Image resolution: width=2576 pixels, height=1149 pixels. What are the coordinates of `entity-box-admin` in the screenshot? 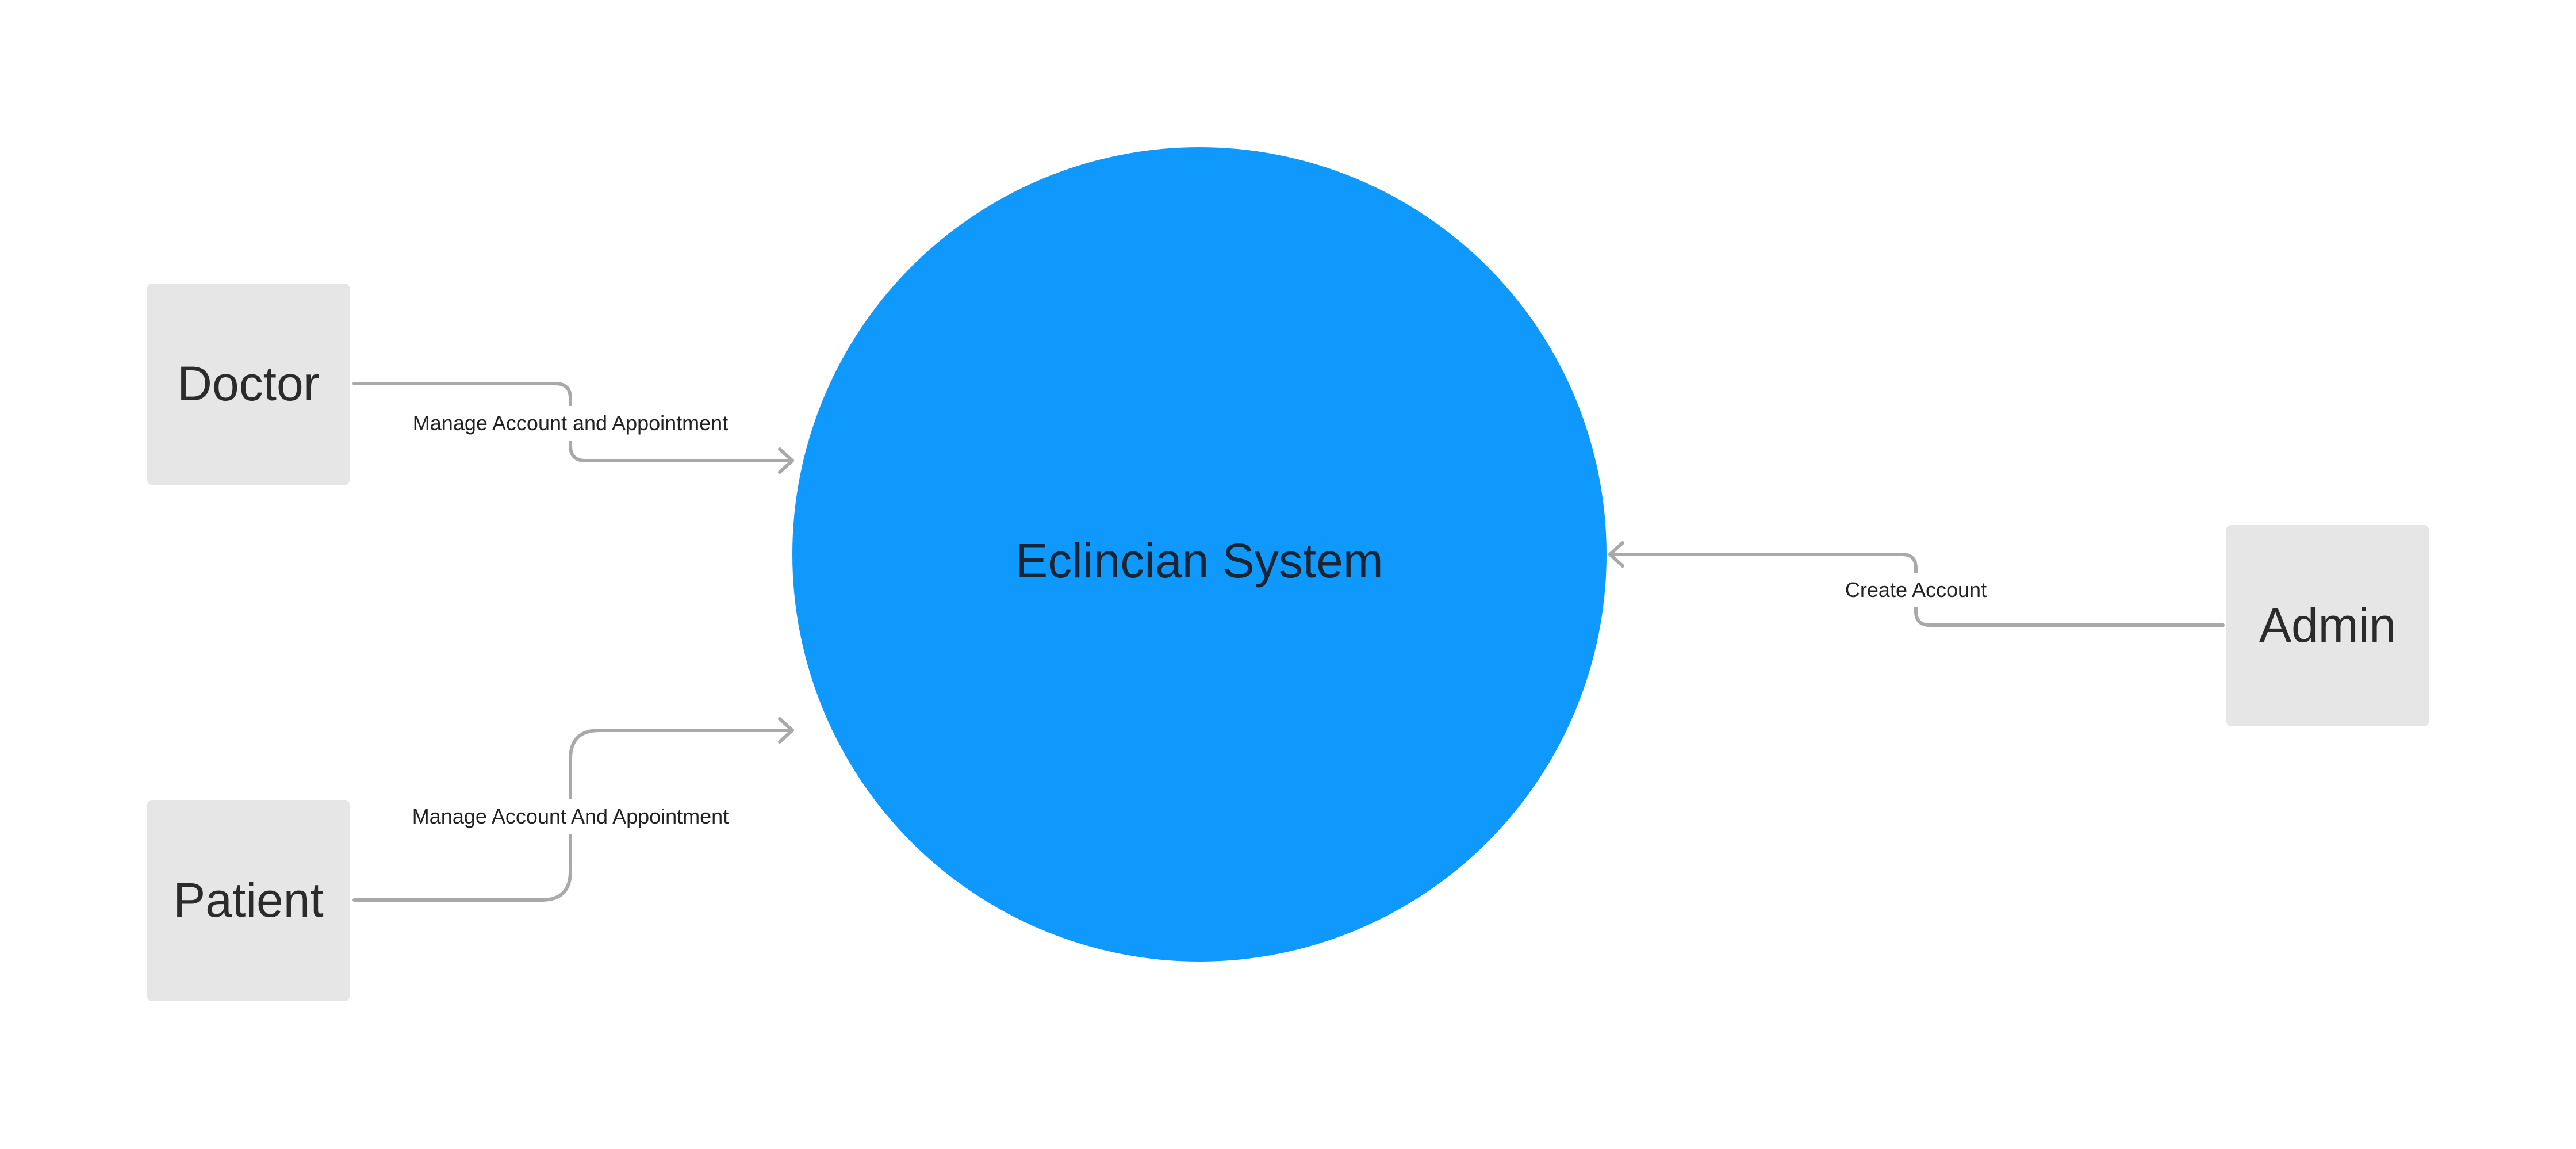 It's located at (2327, 625).